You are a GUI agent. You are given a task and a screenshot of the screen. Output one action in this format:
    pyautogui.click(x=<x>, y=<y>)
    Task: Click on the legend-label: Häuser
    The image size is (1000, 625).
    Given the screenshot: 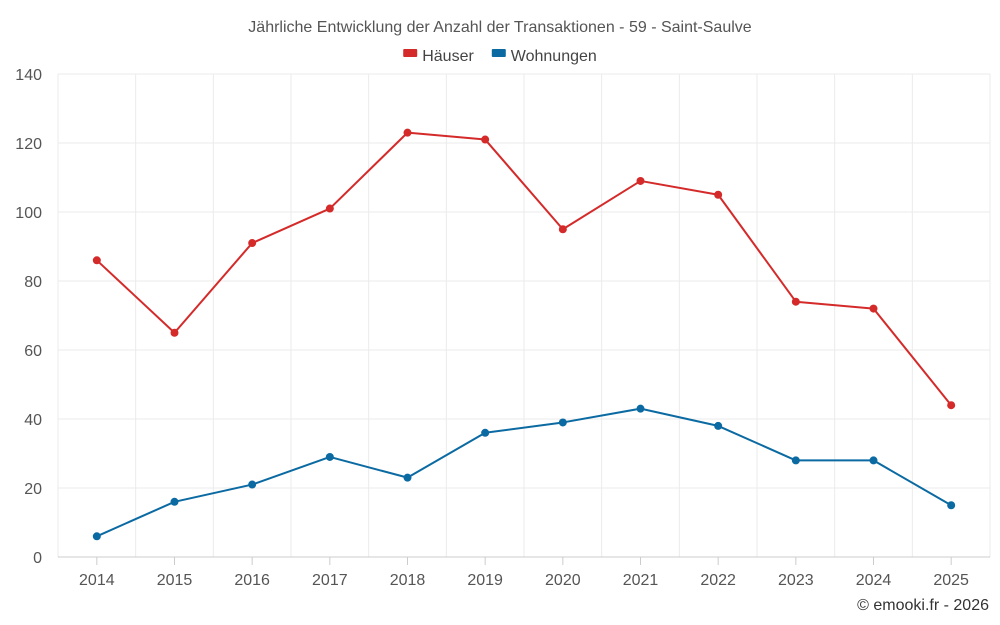 What is the action you would take?
    pyautogui.click(x=448, y=56)
    